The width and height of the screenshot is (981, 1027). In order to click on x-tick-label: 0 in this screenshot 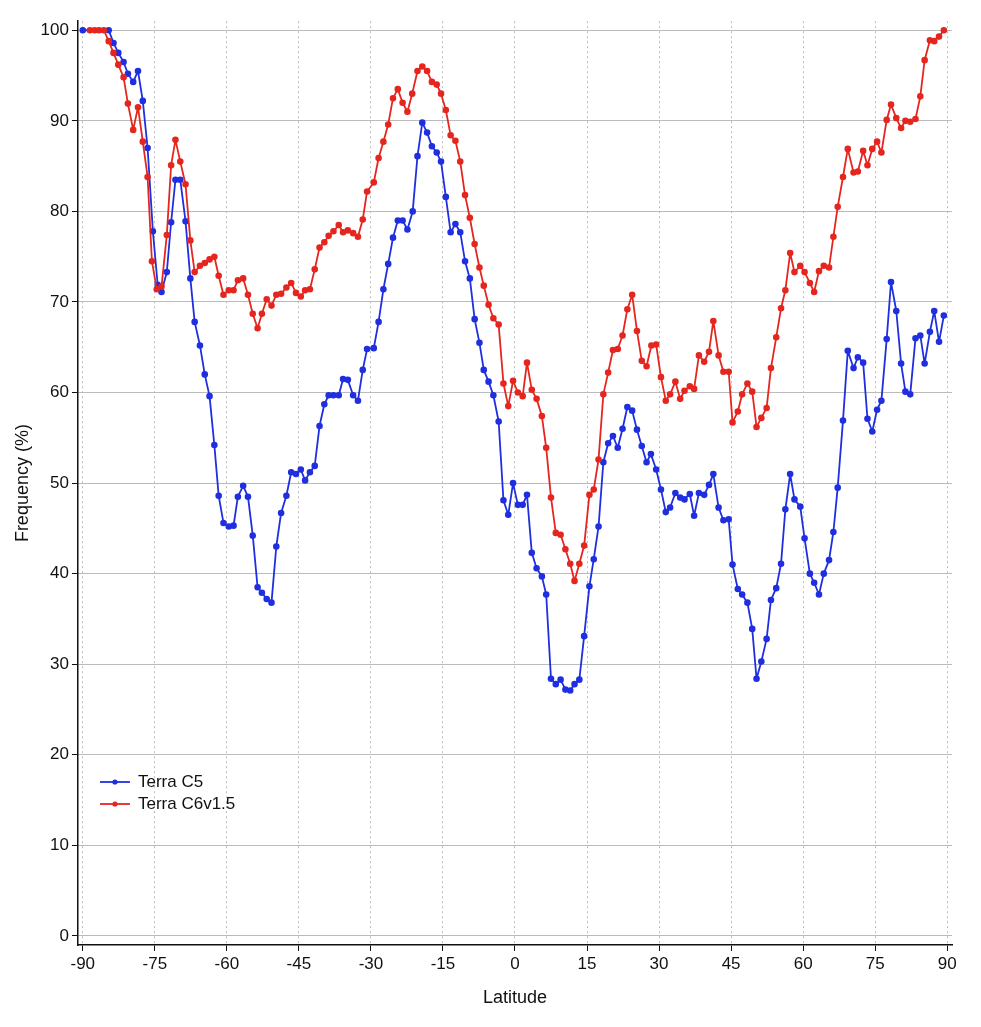, I will do `click(515, 963)`.